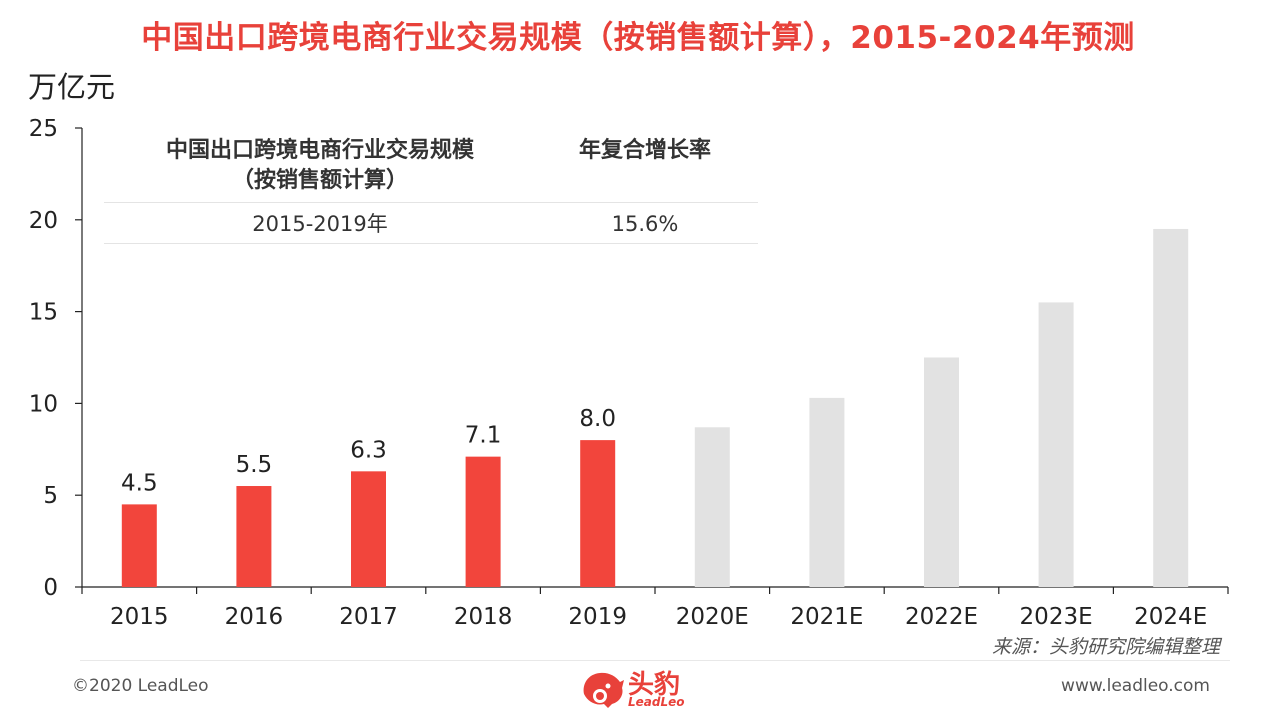  I want to click on y-tick-label: 15, so click(43, 313).